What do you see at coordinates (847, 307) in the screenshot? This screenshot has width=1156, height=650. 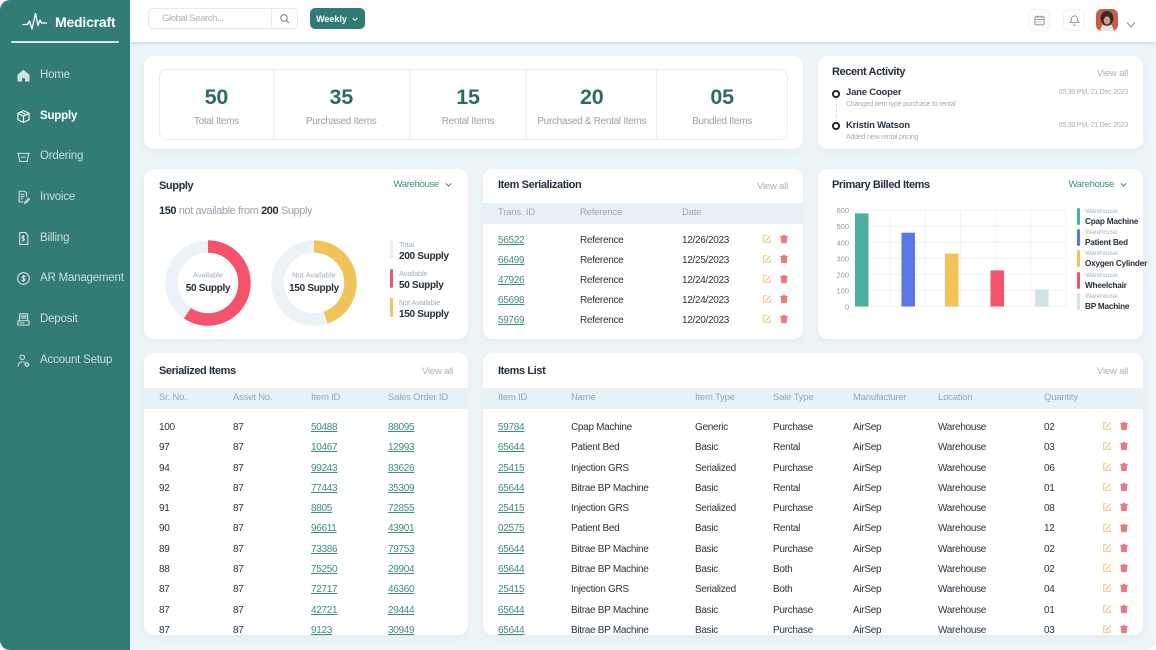 I see `svg-text: 0` at bounding box center [847, 307].